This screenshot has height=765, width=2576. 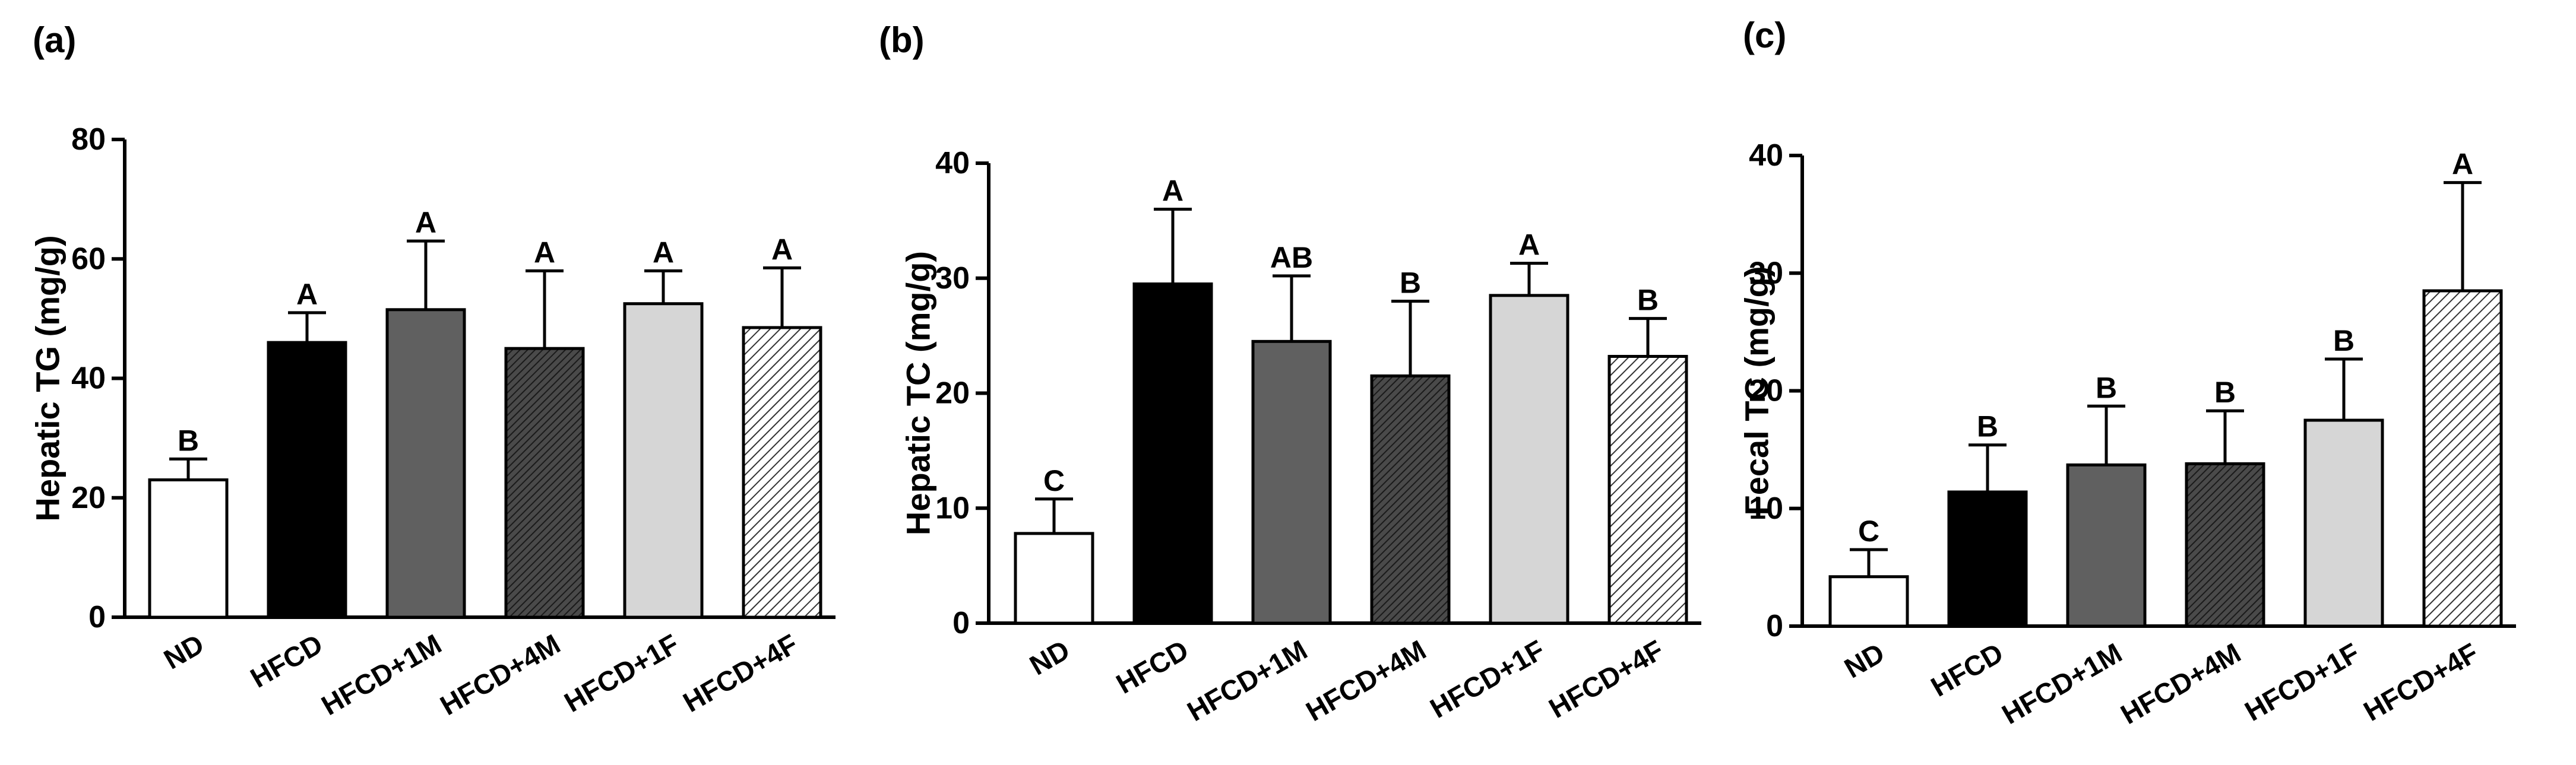 I want to click on significance-label: AB, so click(x=1291, y=257).